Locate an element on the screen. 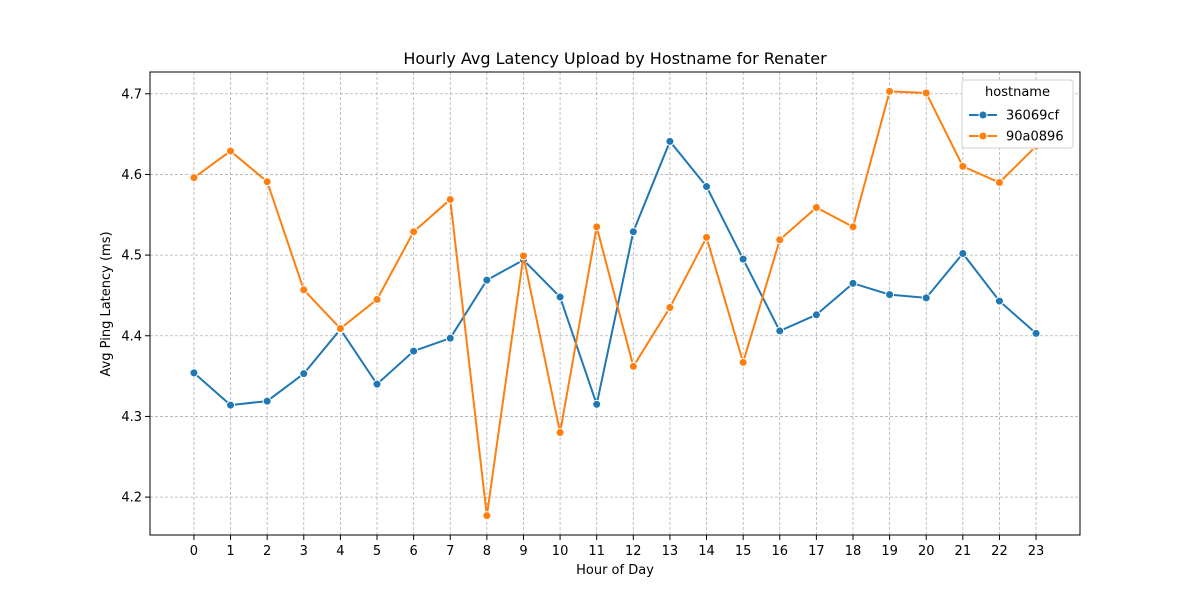 Image resolution: width=1200 pixels, height=604 pixels. legend-title: hostname is located at coordinates (1017, 92).